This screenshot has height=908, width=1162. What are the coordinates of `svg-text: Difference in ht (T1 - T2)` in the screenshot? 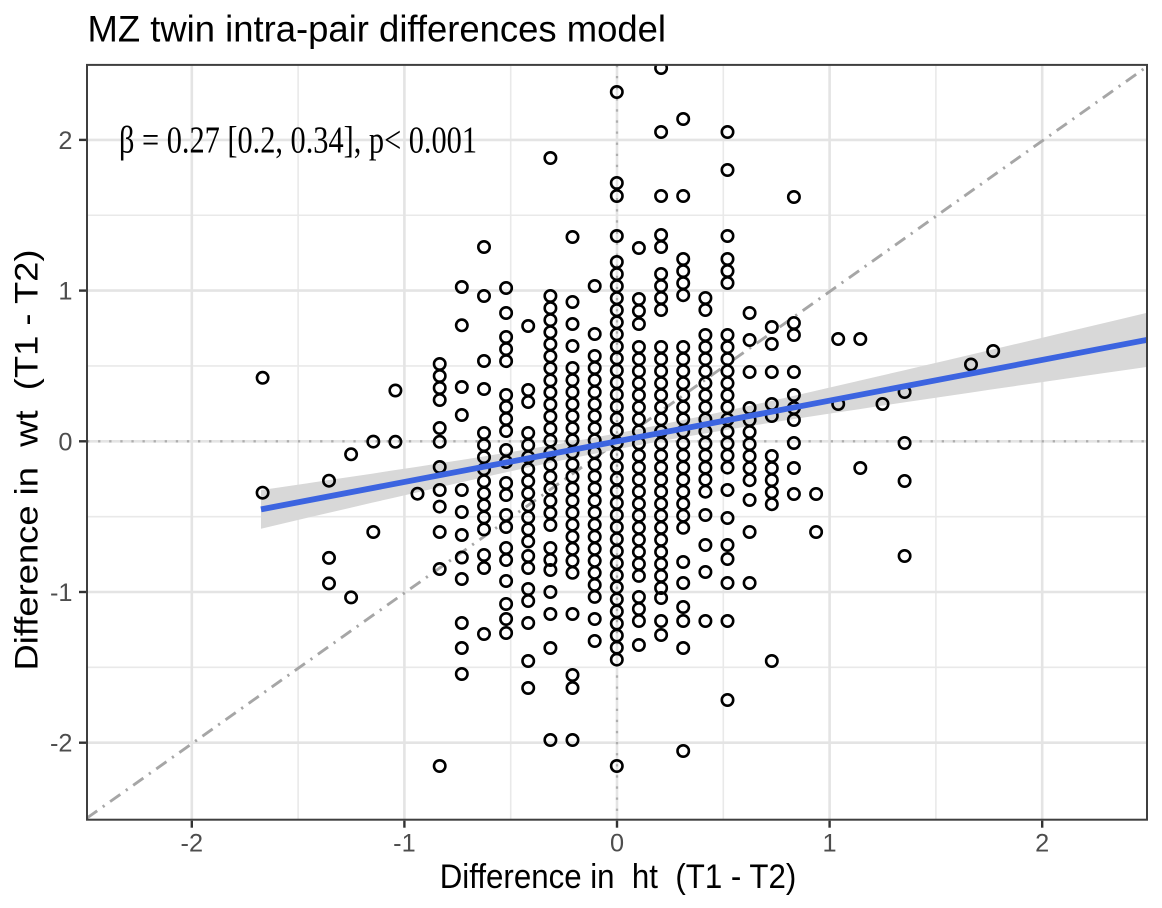 It's located at (618, 877).